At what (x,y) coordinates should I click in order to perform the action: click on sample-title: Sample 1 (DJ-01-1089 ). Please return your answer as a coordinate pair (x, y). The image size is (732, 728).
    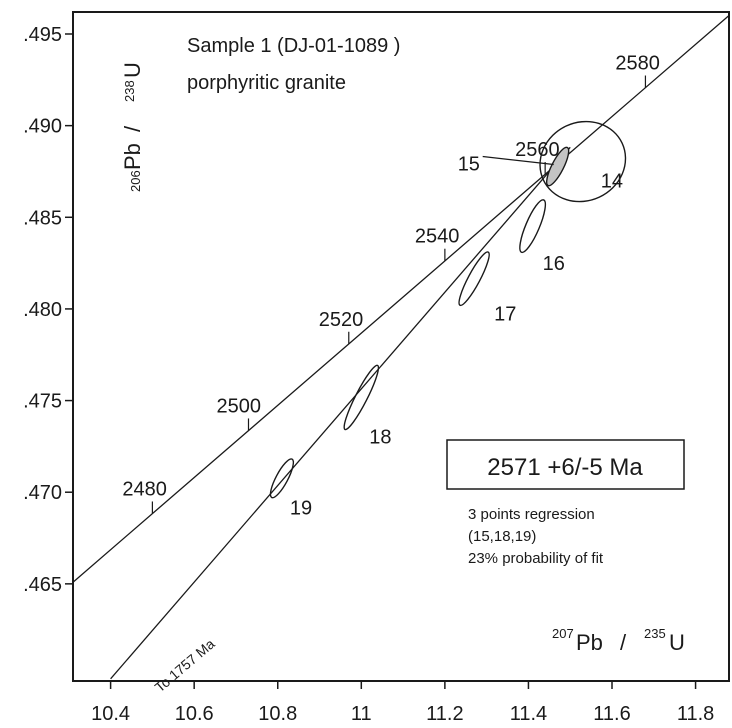
    Looking at the image, I should click on (293, 46).